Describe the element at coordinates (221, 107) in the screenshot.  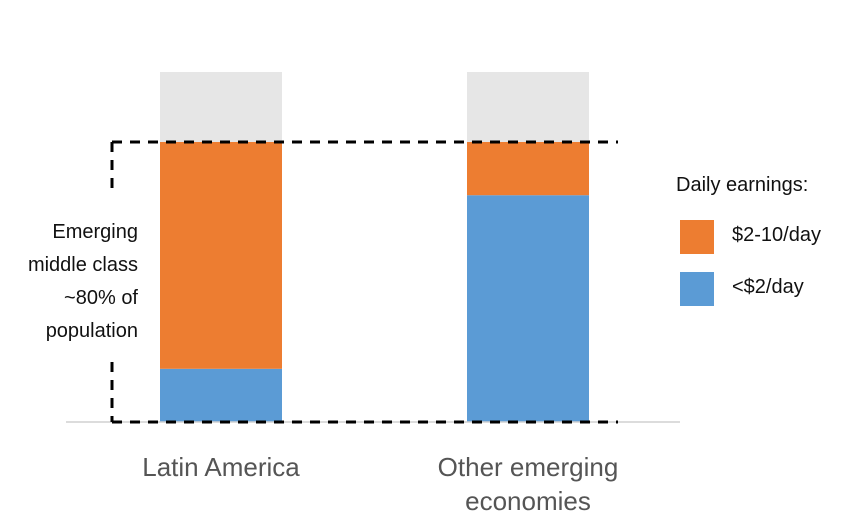
I see `bar-latin-america-remainder` at that location.